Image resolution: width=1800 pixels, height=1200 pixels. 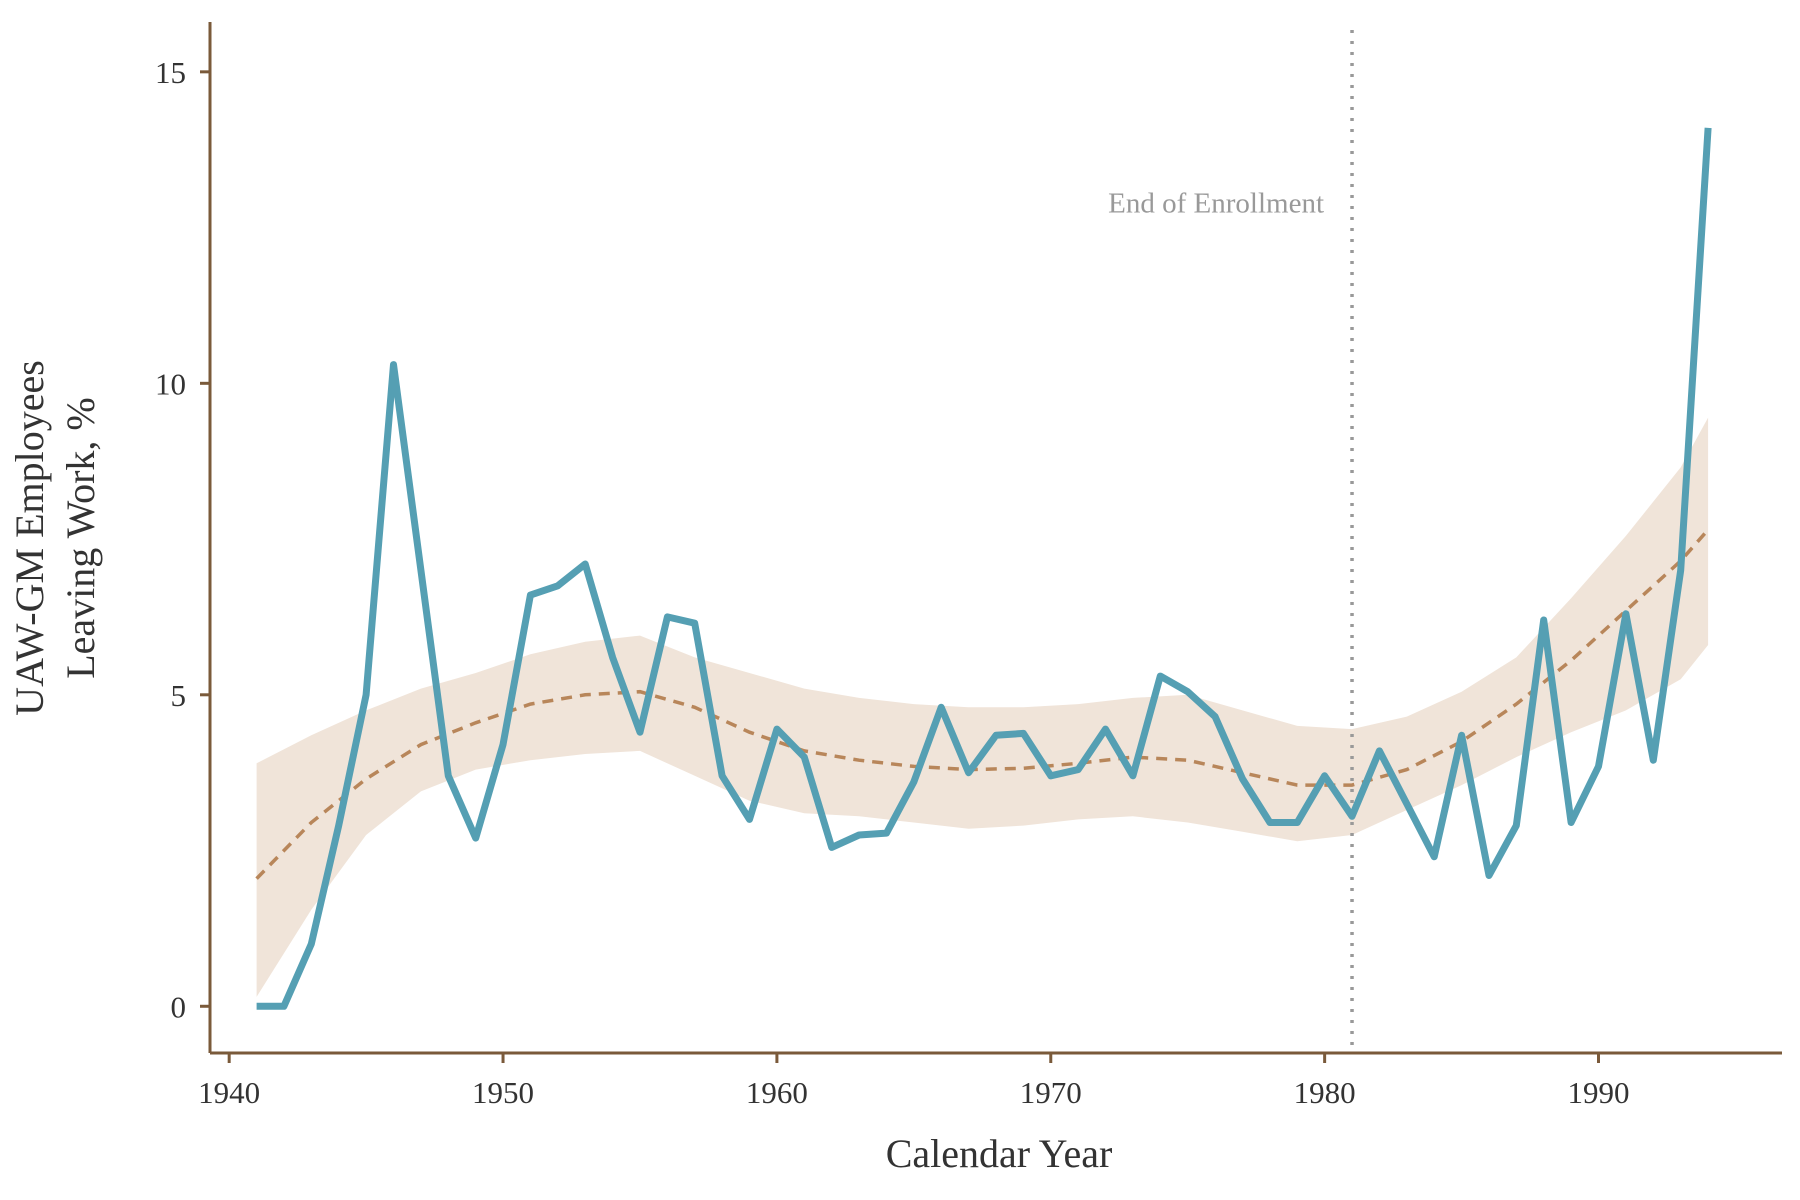 What do you see at coordinates (1216, 204) in the screenshot?
I see `end-of-enrollment-annotation: End of Enrollment` at bounding box center [1216, 204].